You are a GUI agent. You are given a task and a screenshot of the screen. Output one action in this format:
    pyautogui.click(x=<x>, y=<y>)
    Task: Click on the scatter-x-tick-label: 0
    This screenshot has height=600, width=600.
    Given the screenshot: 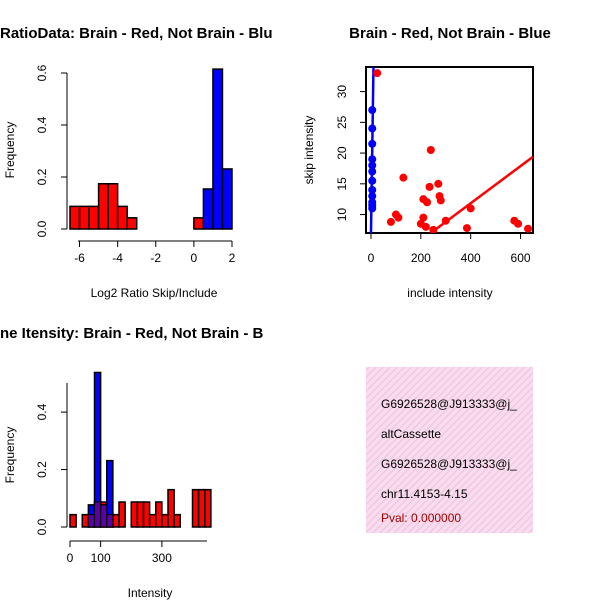 What is the action you would take?
    pyautogui.click(x=371, y=258)
    